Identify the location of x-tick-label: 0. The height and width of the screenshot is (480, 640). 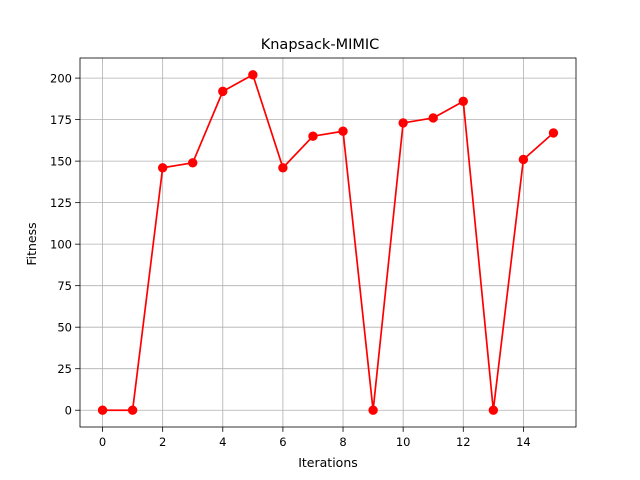
(102, 442).